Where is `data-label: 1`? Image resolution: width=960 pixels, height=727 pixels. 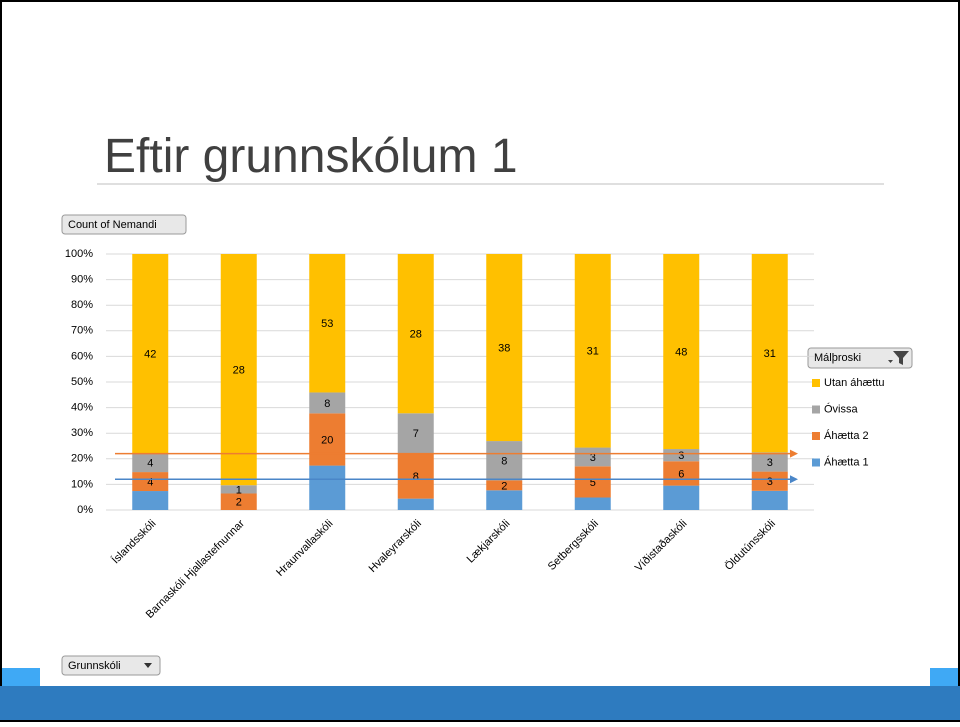 data-label: 1 is located at coordinates (239, 490).